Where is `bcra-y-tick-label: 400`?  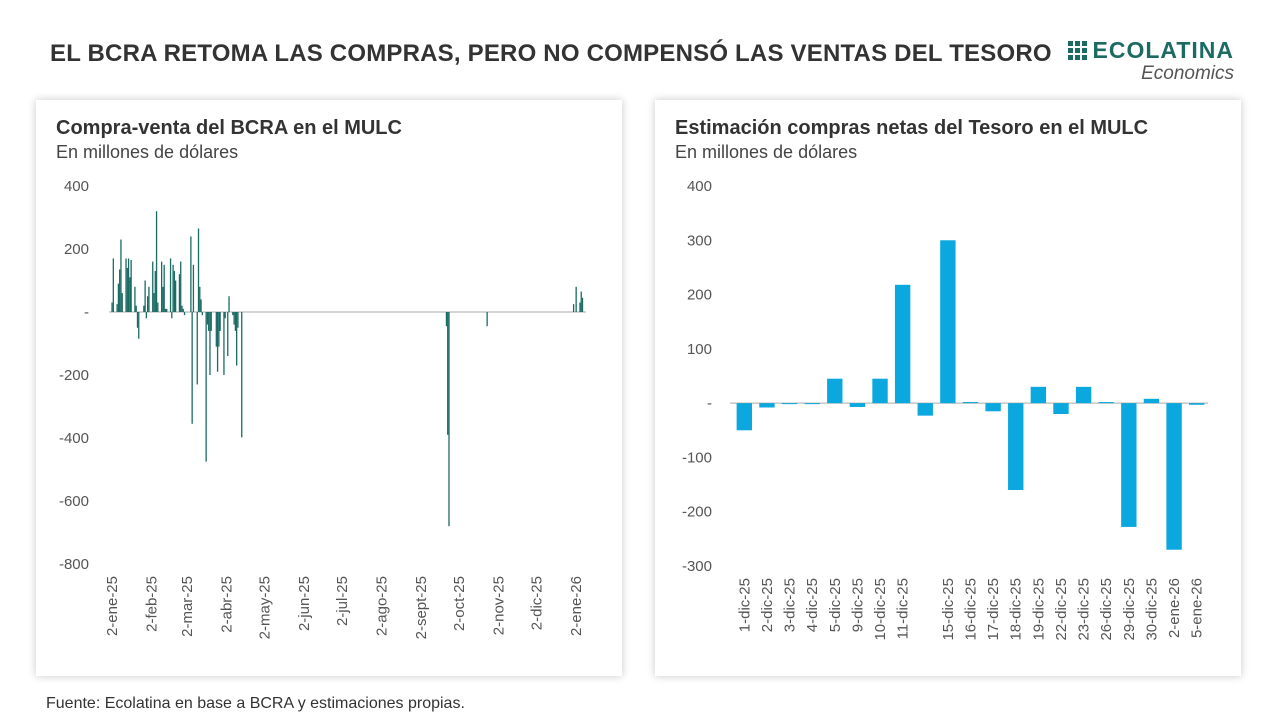
bcra-y-tick-label: 400 is located at coordinates (76, 186).